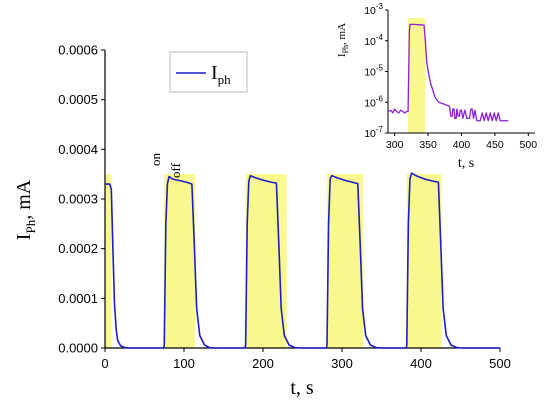  What do you see at coordinates (343, 40) in the screenshot?
I see `inset-y-axis-label: IPh, mA` at bounding box center [343, 40].